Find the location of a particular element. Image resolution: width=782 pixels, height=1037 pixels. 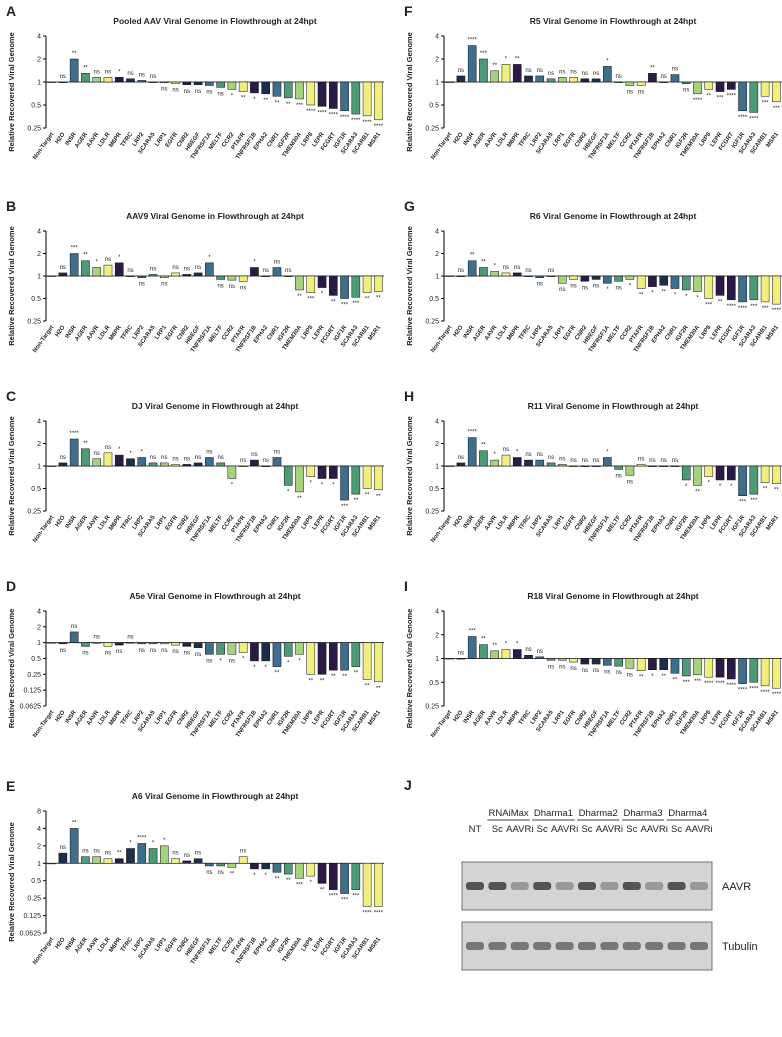

y-tick-label: 1 is located at coordinates (437, 467).